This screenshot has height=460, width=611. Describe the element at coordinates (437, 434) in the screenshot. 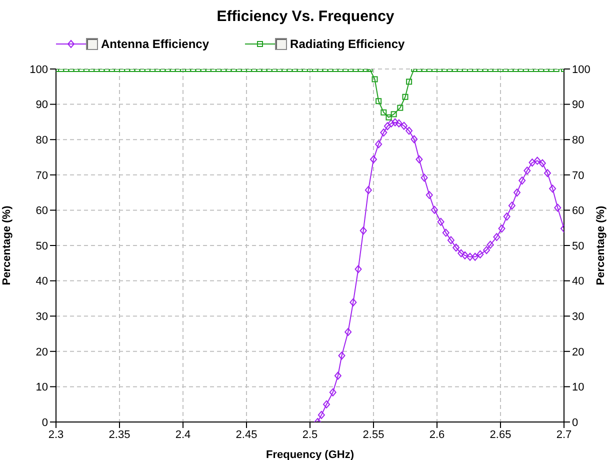

I see `x-tick-label: 2.6` at that location.